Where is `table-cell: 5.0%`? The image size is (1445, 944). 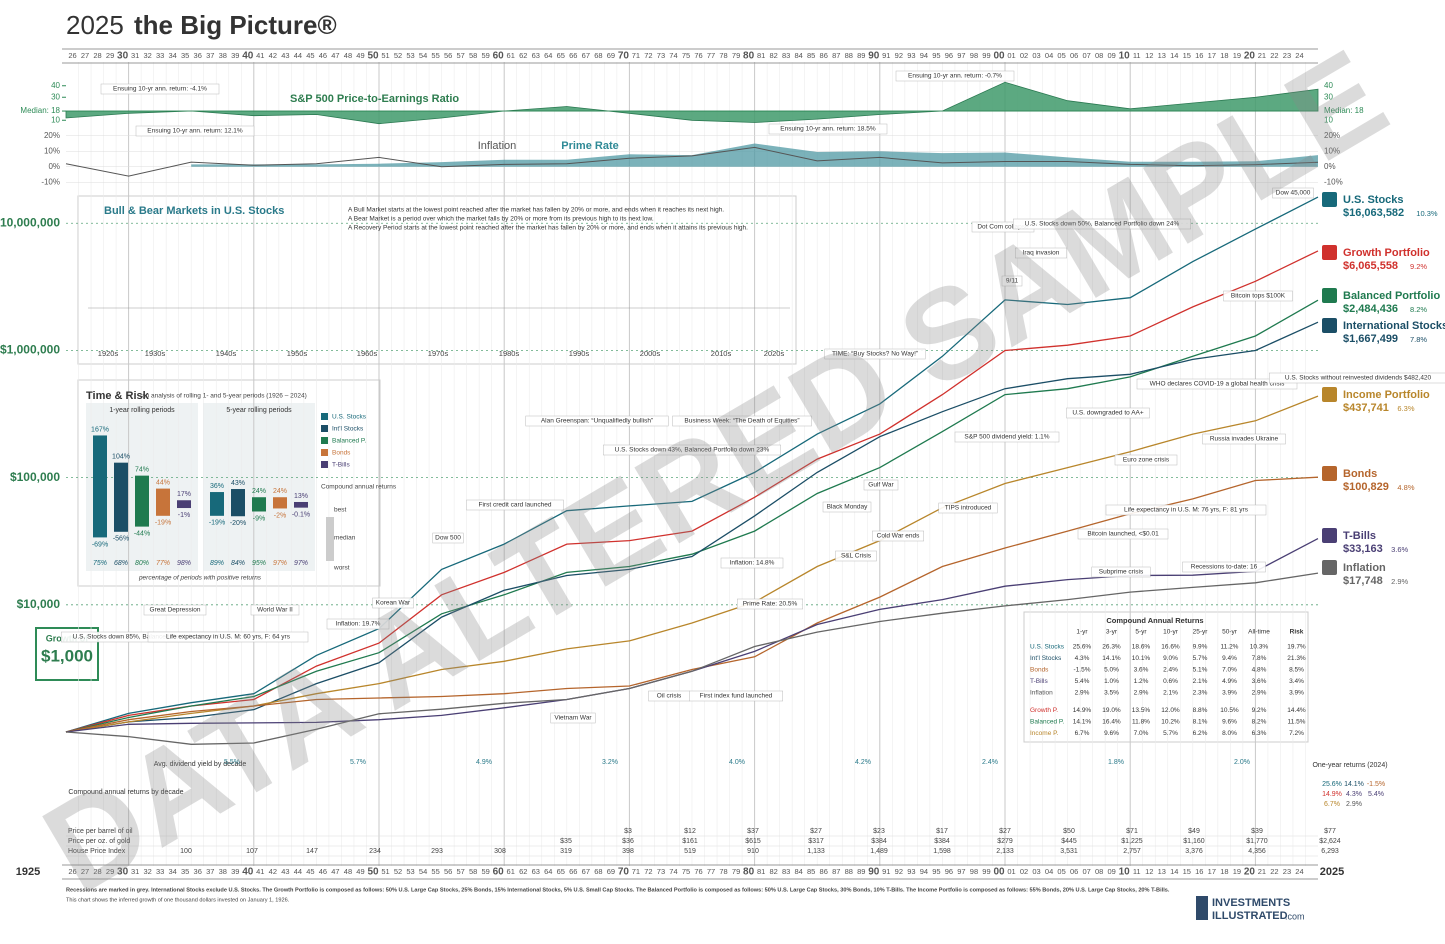 table-cell: 5.0% is located at coordinates (1111, 670).